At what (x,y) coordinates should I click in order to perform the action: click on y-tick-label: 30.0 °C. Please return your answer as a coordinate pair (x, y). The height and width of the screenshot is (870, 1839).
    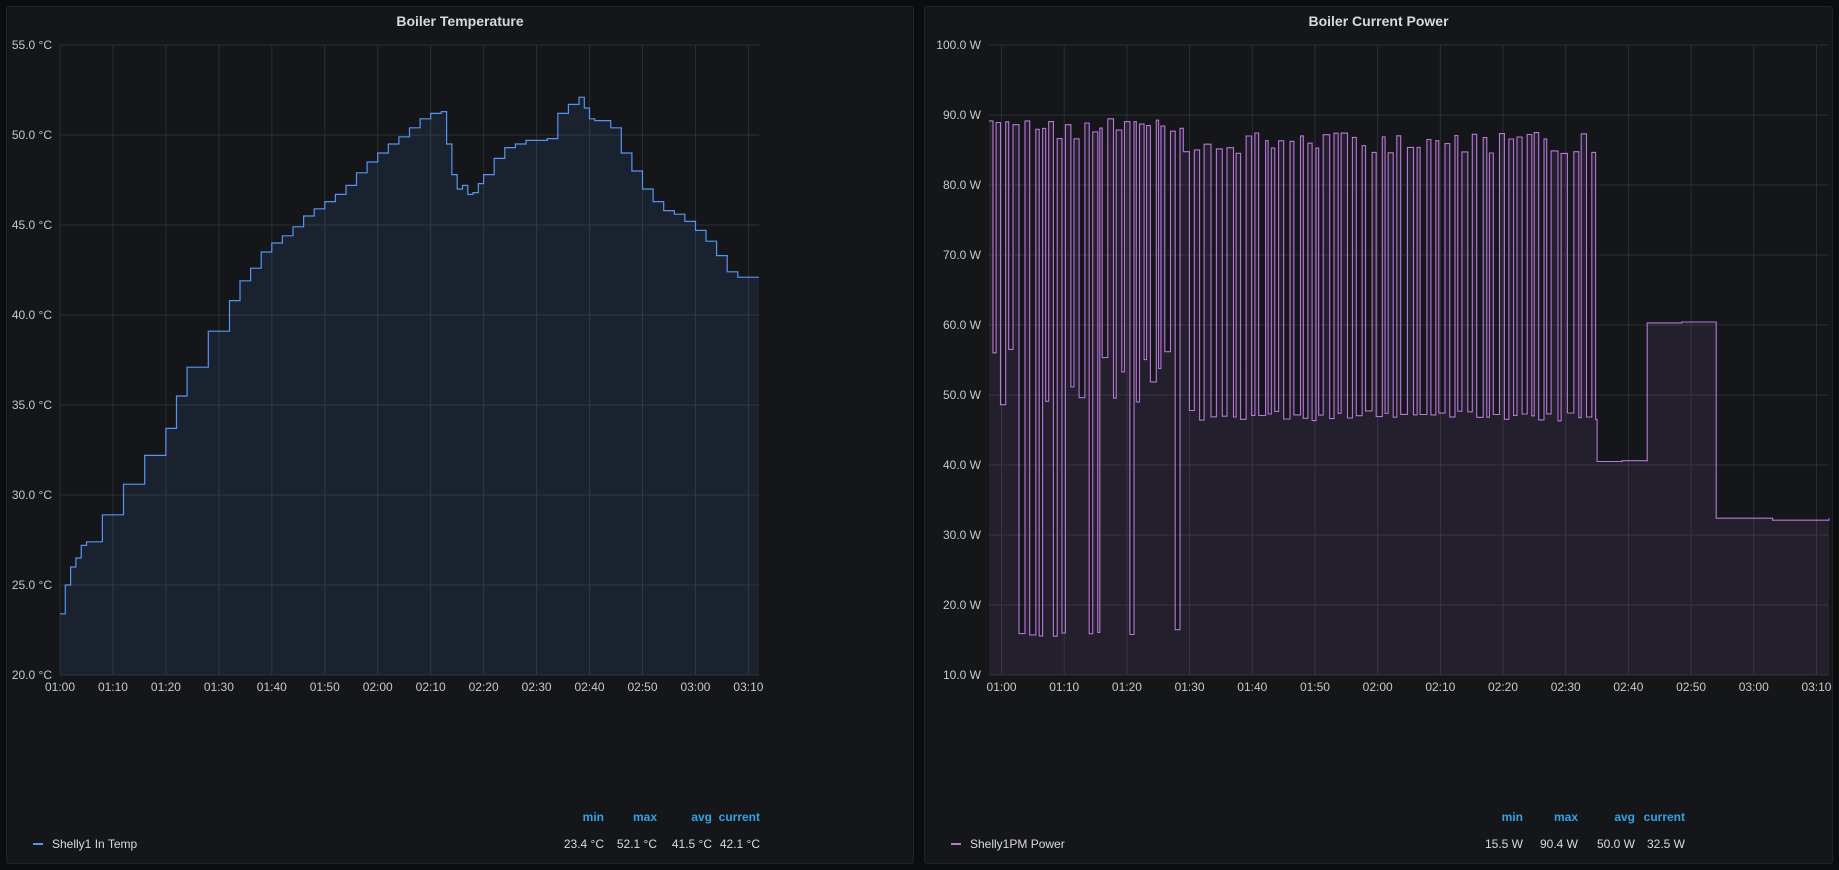
    Looking at the image, I should click on (32, 495).